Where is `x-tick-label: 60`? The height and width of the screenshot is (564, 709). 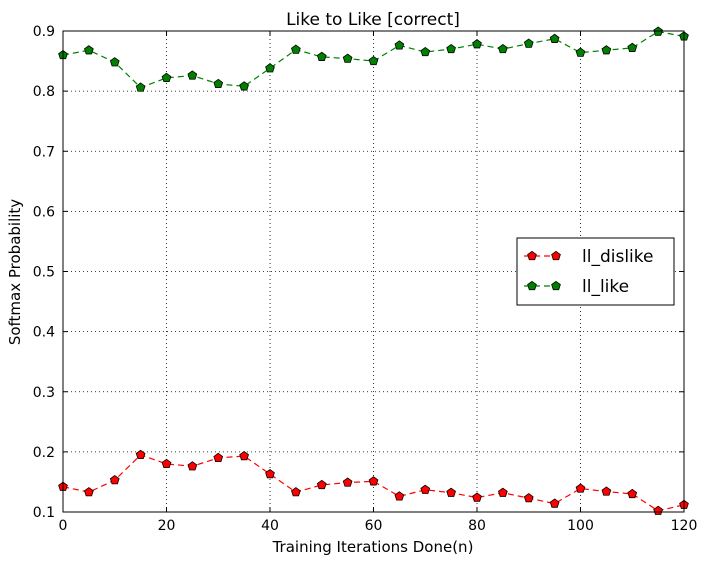 x-tick-label: 60 is located at coordinates (374, 526).